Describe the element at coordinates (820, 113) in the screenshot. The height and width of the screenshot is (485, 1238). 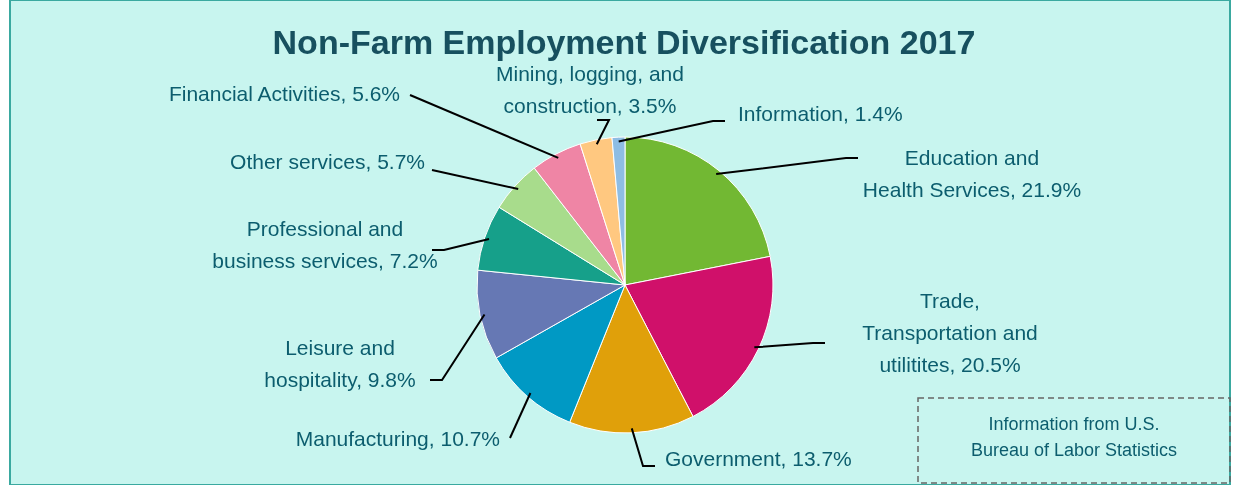
I see `slice-label: Information, 1.4%` at that location.